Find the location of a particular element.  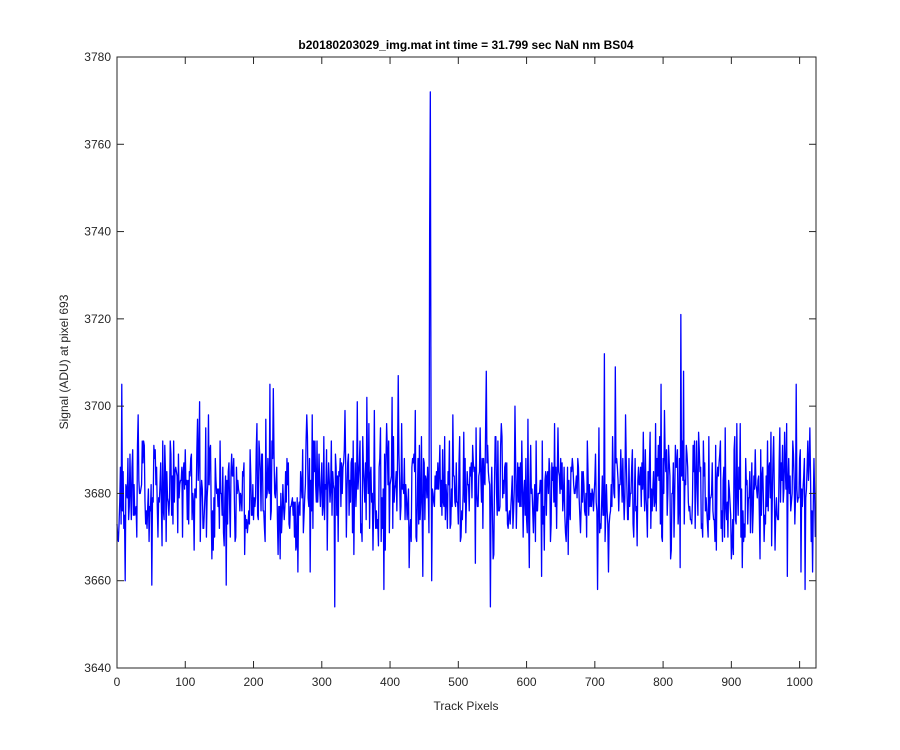

x-tick-label: 500 is located at coordinates (458, 682).